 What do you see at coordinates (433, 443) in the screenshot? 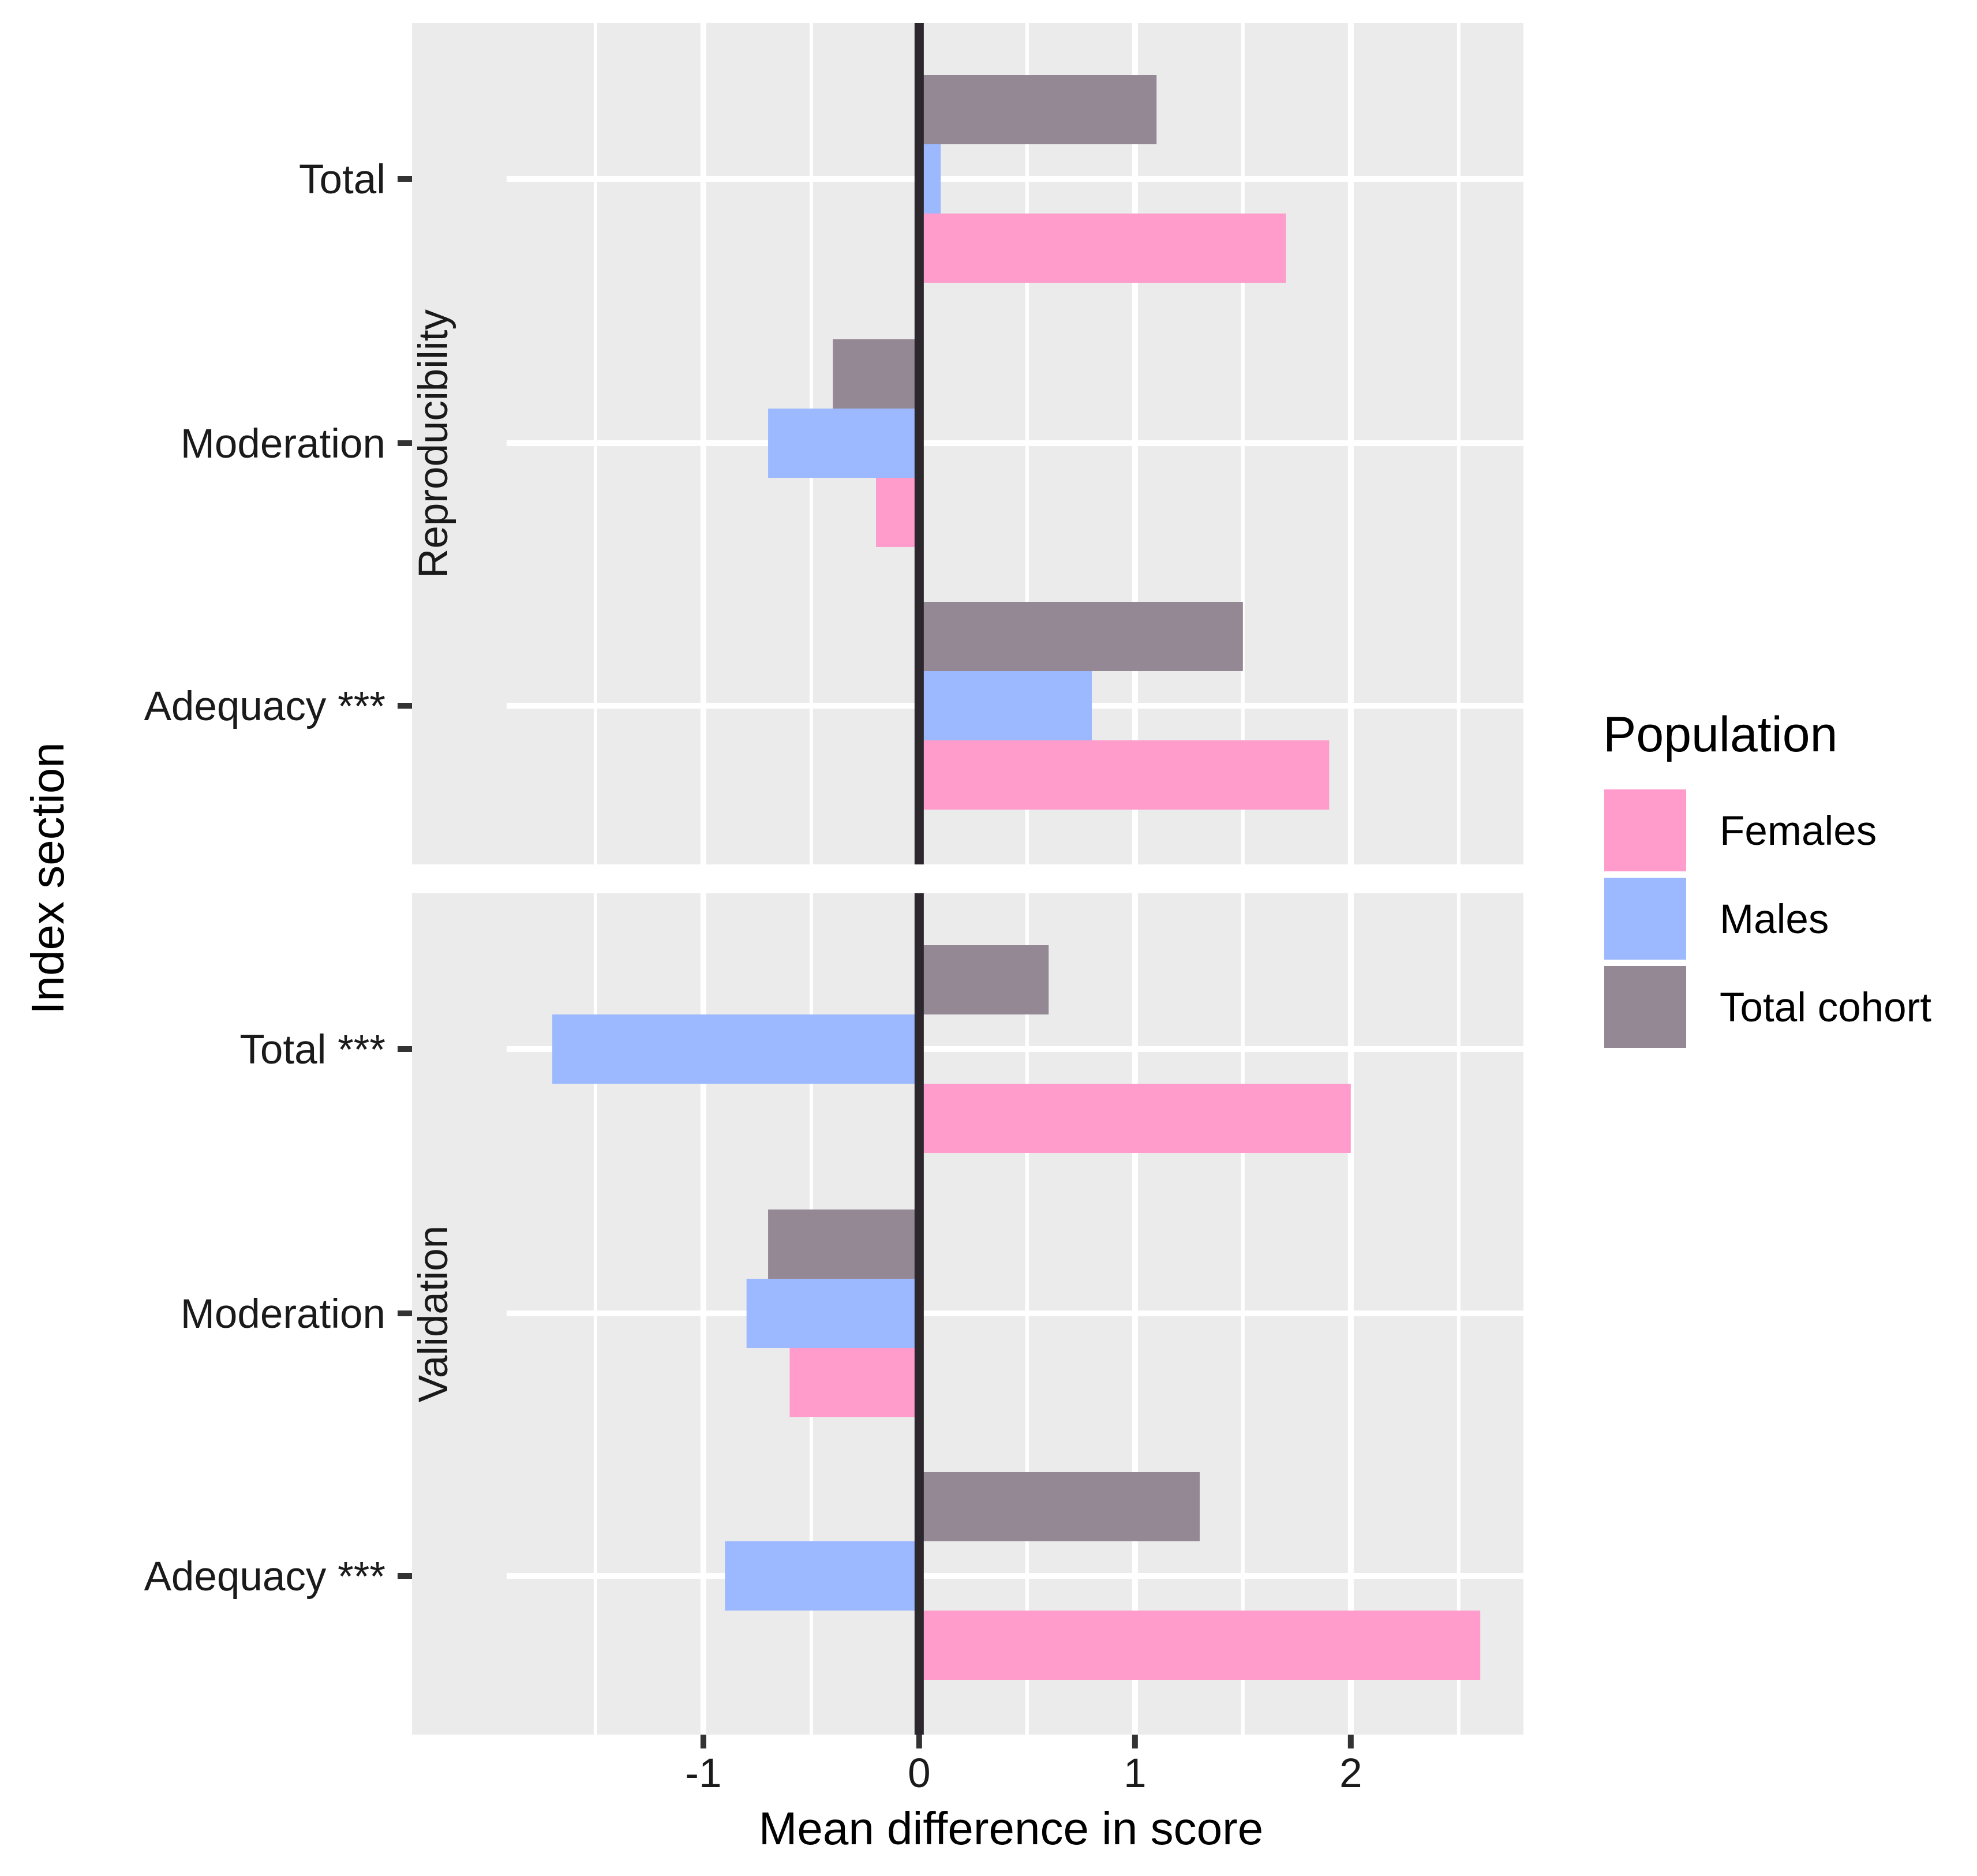
I see `strip-label: Reproducibility` at bounding box center [433, 443].